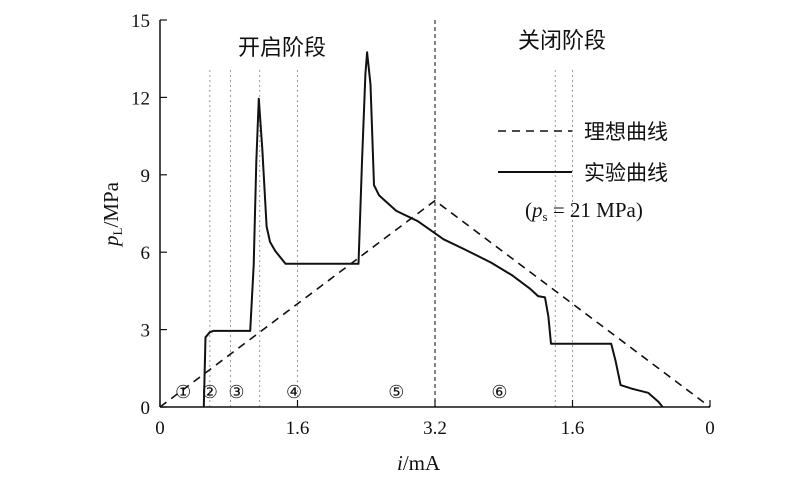  Describe the element at coordinates (422, 463) in the screenshot. I see `x-axis-unit: /mA` at that location.